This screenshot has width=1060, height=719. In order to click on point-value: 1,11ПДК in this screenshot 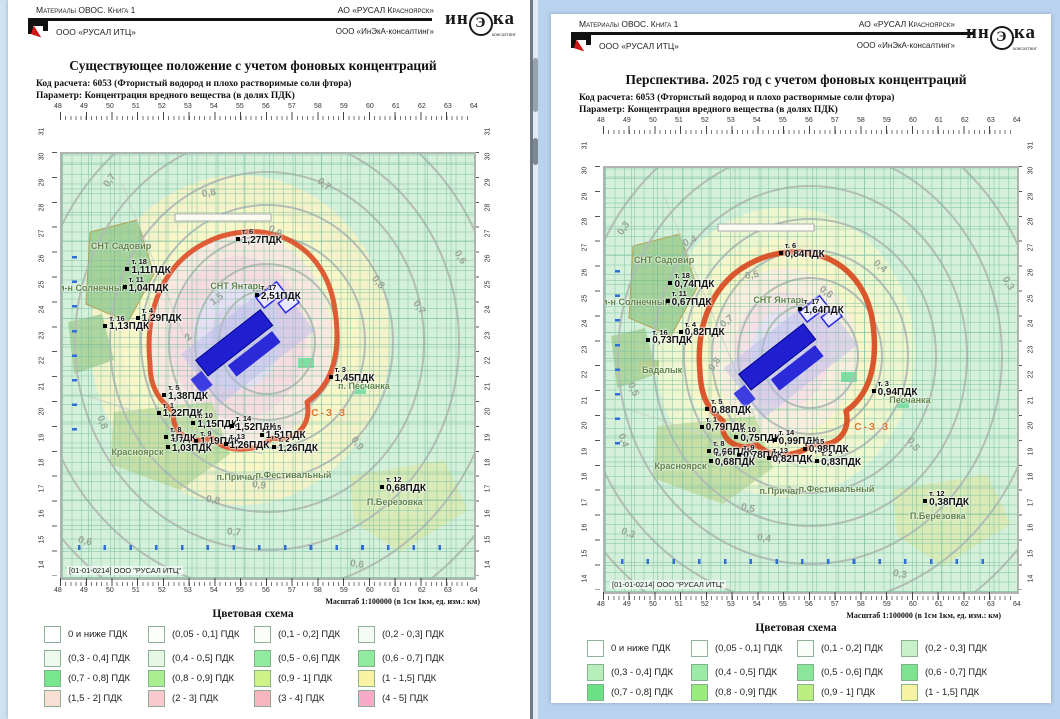, I will do `click(151, 271)`.